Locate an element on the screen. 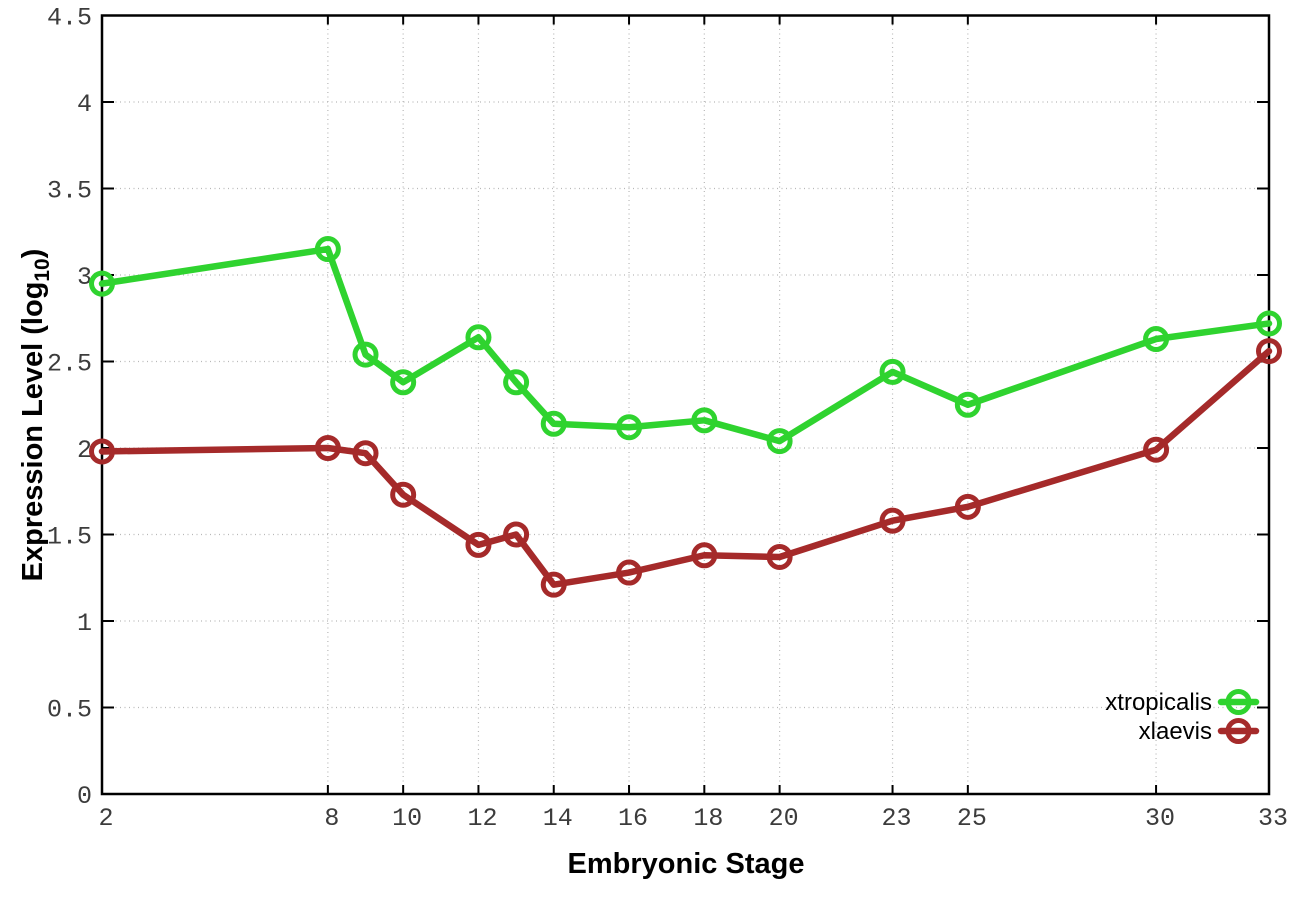 The width and height of the screenshot is (1296, 907). y-tick-label-1: 1 is located at coordinates (84, 623).